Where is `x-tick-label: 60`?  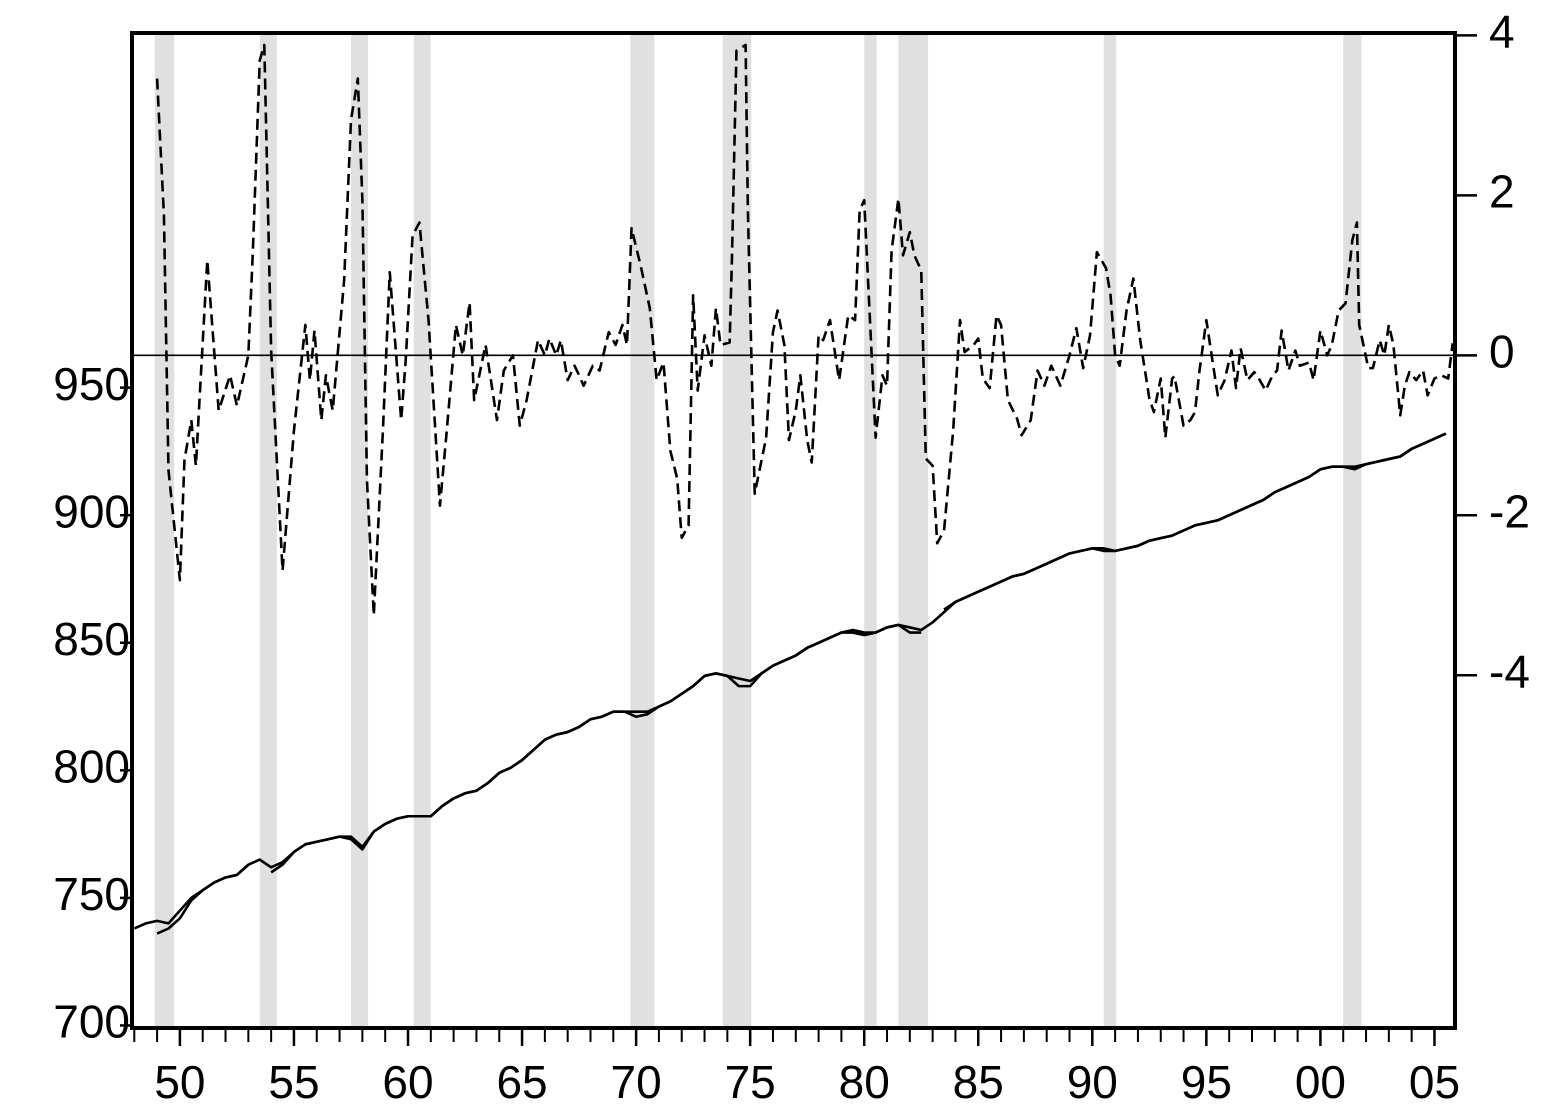
x-tick-label: 60 is located at coordinates (407, 1082).